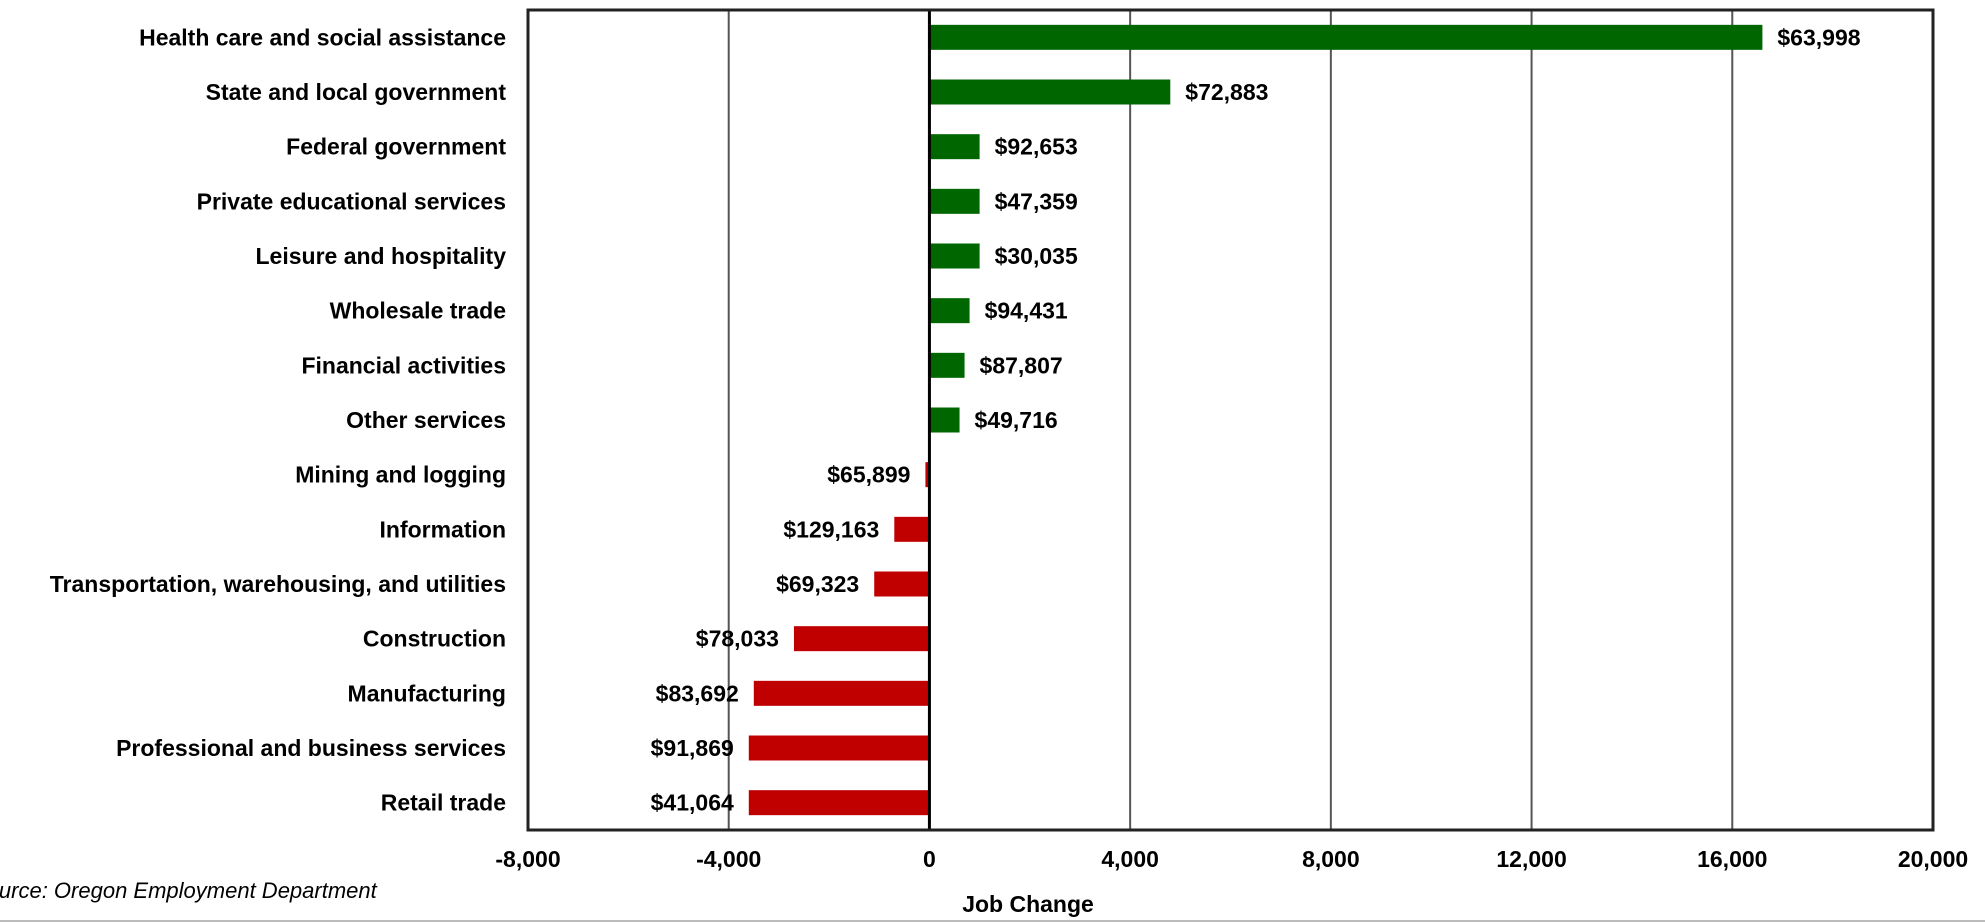 This screenshot has width=1985, height=923. I want to click on category-label: State and local government, so click(356, 92).